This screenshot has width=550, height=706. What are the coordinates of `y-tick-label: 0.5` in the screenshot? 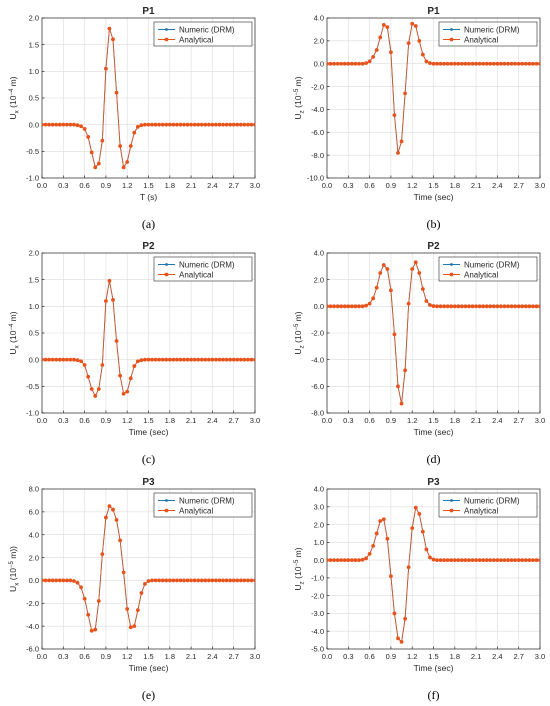 It's located at (34, 98).